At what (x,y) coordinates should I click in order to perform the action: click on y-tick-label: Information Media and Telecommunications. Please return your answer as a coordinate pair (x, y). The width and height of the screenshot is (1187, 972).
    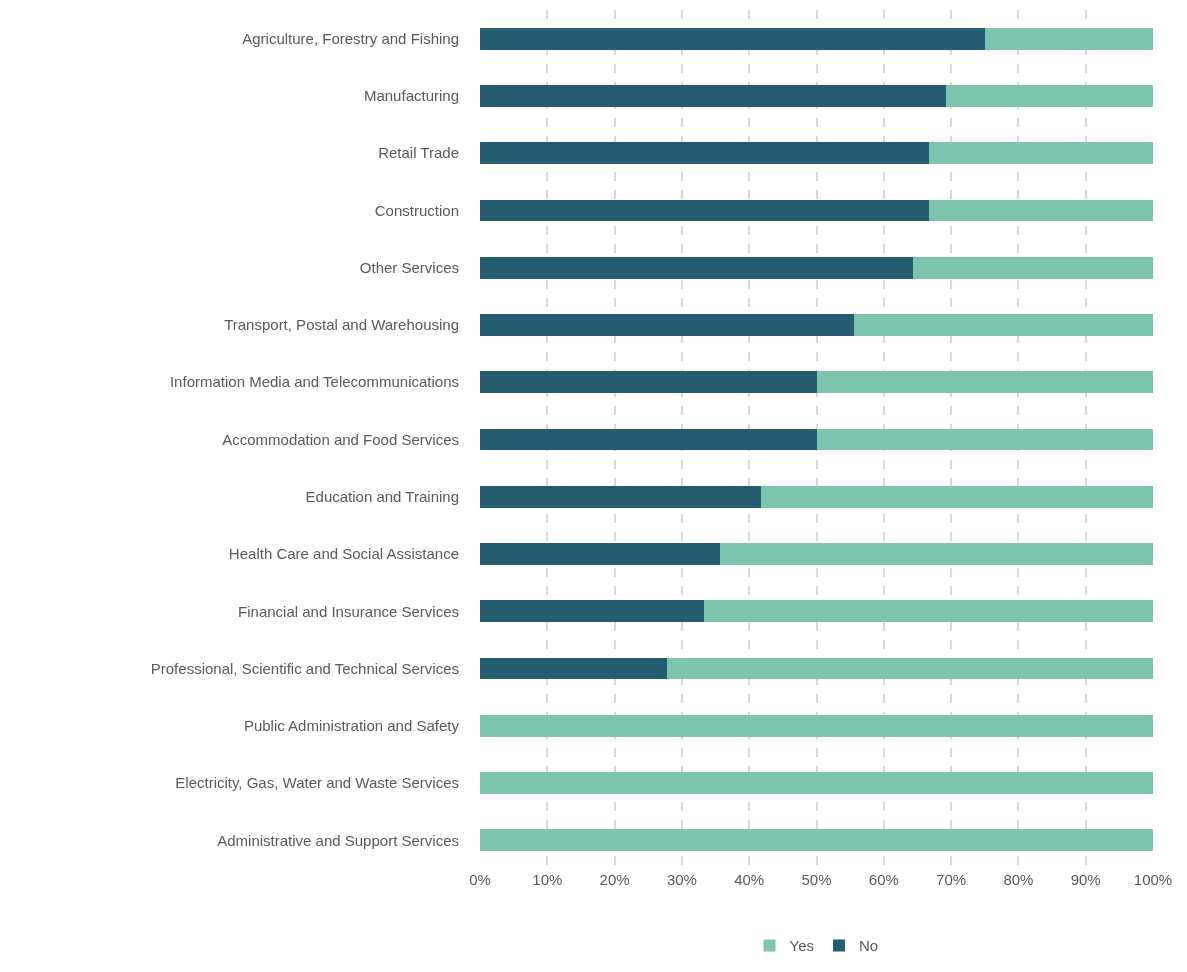
    Looking at the image, I should click on (314, 382).